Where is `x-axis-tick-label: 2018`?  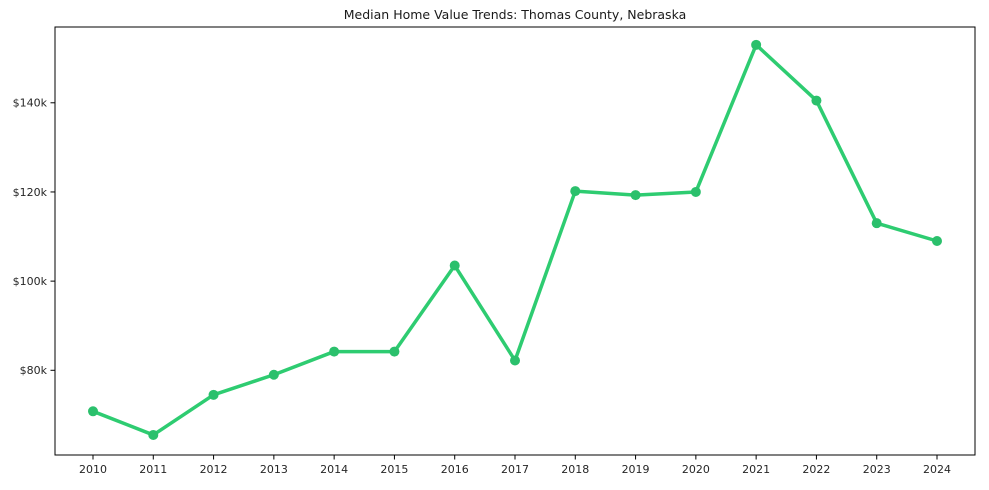 x-axis-tick-label: 2018 is located at coordinates (575, 469).